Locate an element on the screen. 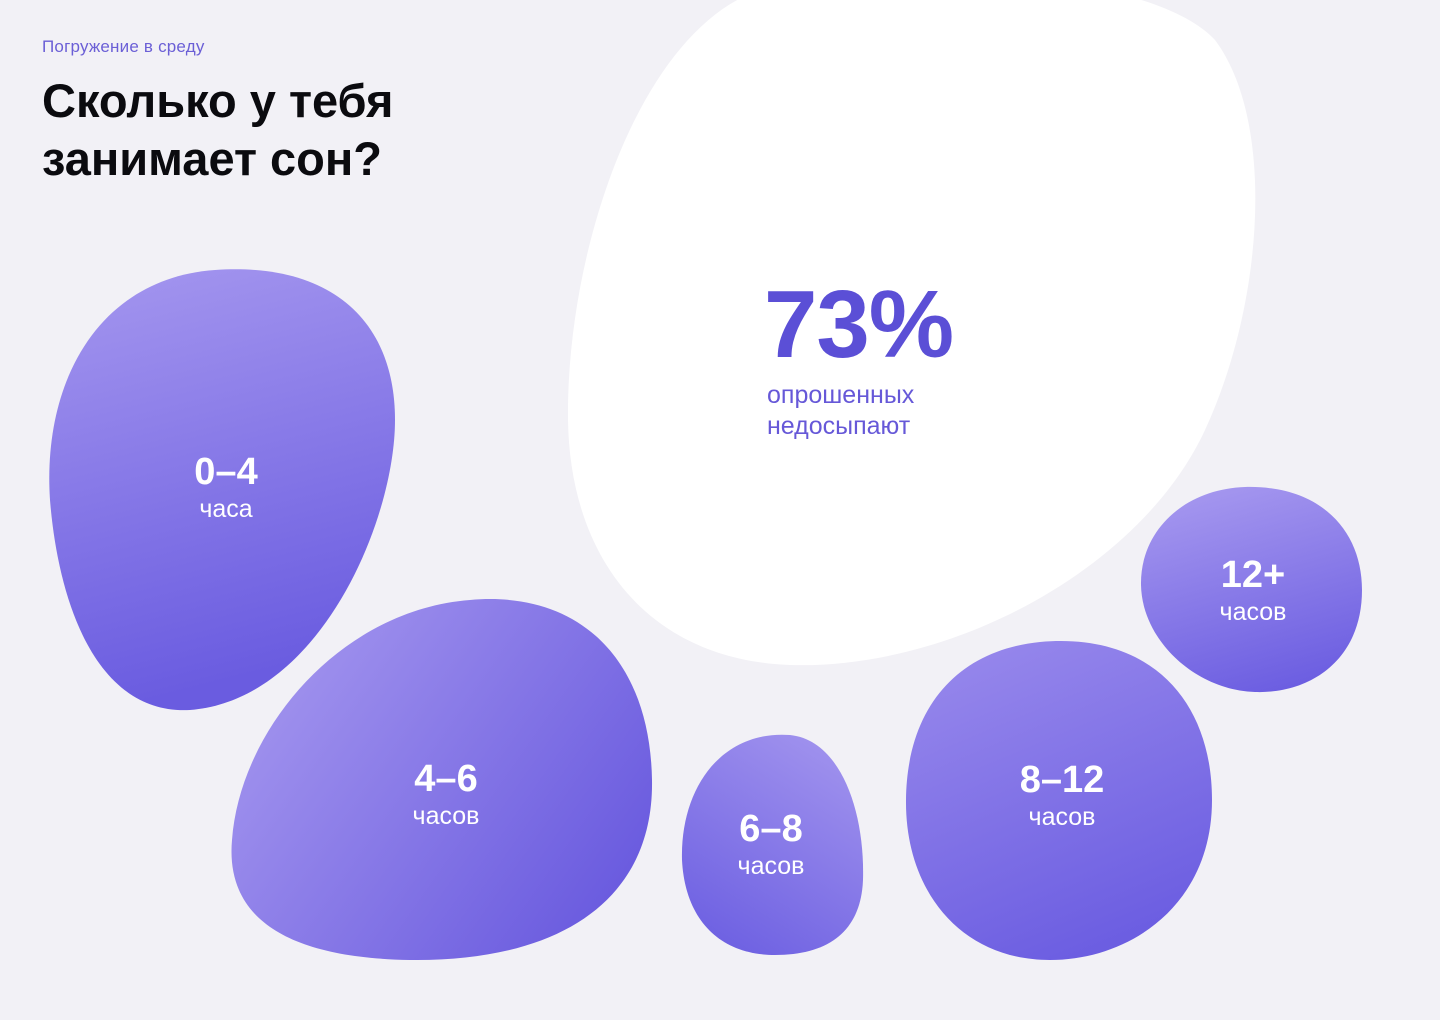 This screenshot has height=1020, width=1440. bubble-range: 0–4 is located at coordinates (226, 472).